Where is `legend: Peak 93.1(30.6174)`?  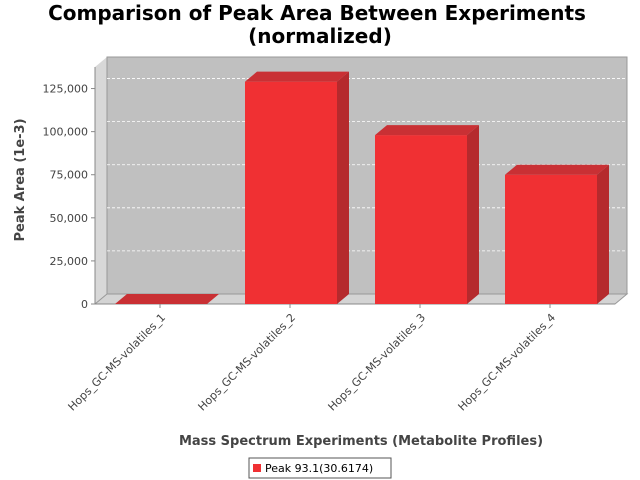
legend: Peak 93.1(30.6174) is located at coordinates (320, 468).